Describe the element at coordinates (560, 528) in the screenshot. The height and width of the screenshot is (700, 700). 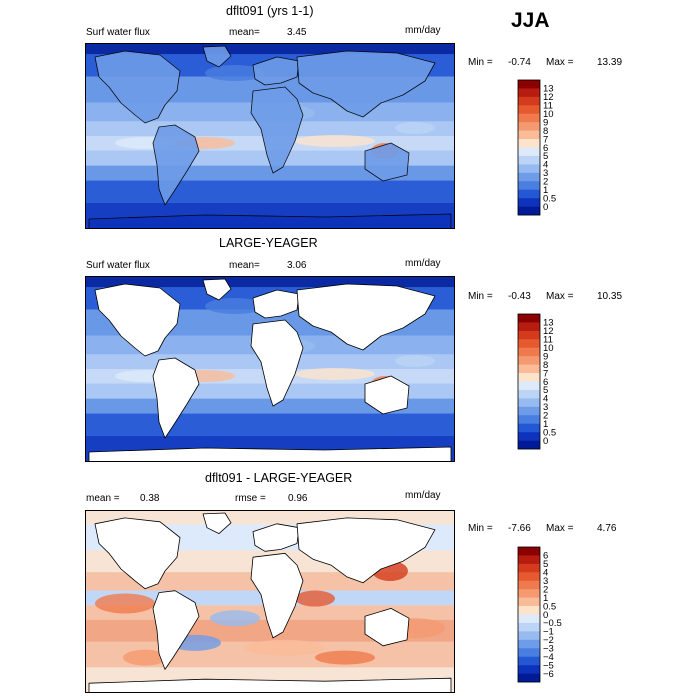
I see `panel-3-max-label: Max =` at that location.